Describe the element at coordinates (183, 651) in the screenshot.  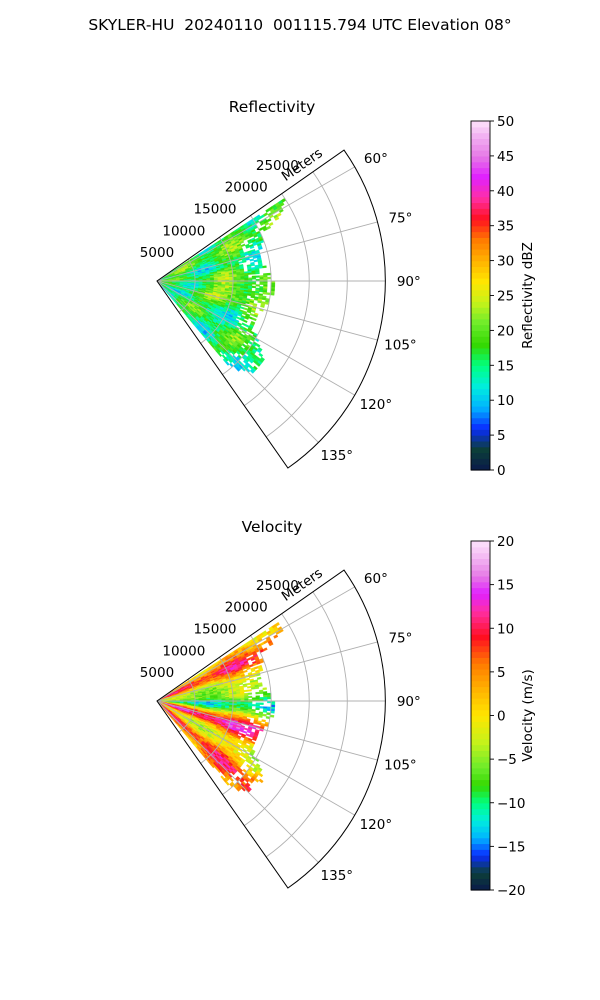
I see `r-tick-label: 10000` at that location.